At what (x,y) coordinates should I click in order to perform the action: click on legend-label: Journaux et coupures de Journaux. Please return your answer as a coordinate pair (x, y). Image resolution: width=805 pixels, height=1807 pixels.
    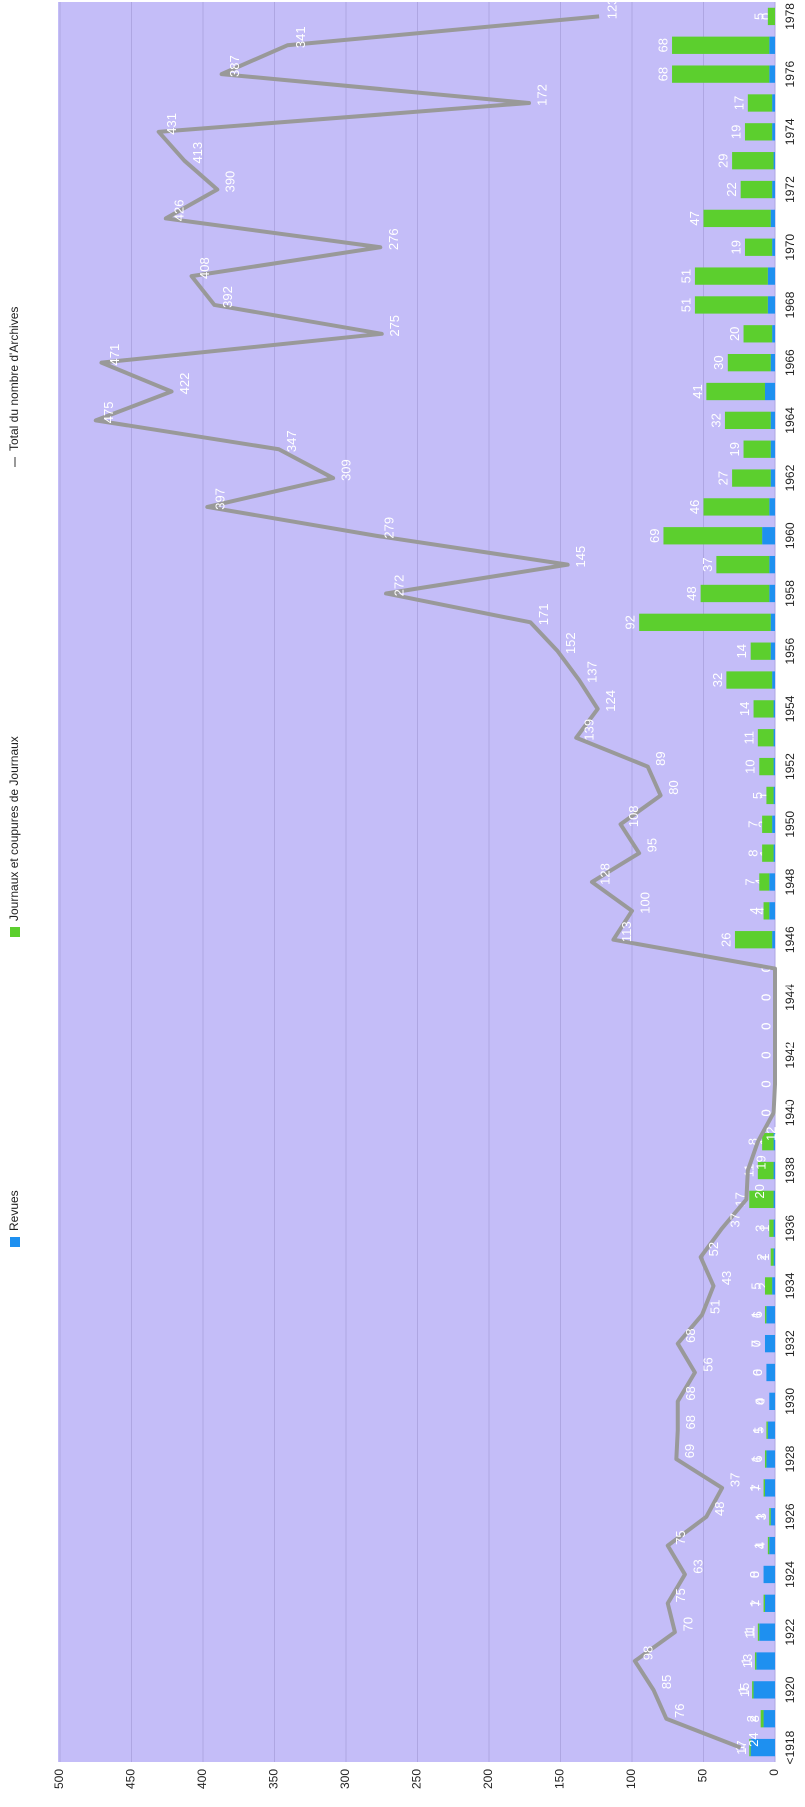
    Looking at the image, I should click on (14, 828).